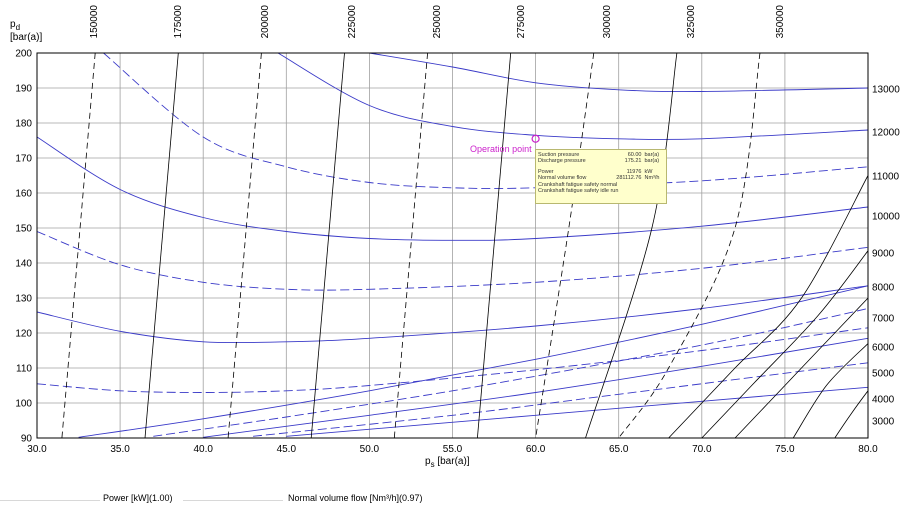 Image resolution: width=902 pixels, height=508 pixels. I want to click on y-tick-label: 110, so click(24, 369).